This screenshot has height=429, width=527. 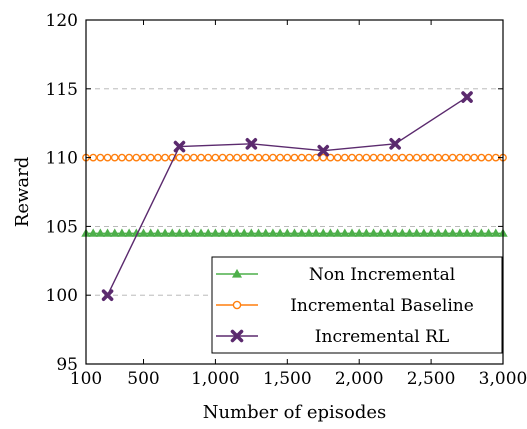 What do you see at coordinates (382, 337) in the screenshot?
I see `legend-label: Incremental RL` at bounding box center [382, 337].